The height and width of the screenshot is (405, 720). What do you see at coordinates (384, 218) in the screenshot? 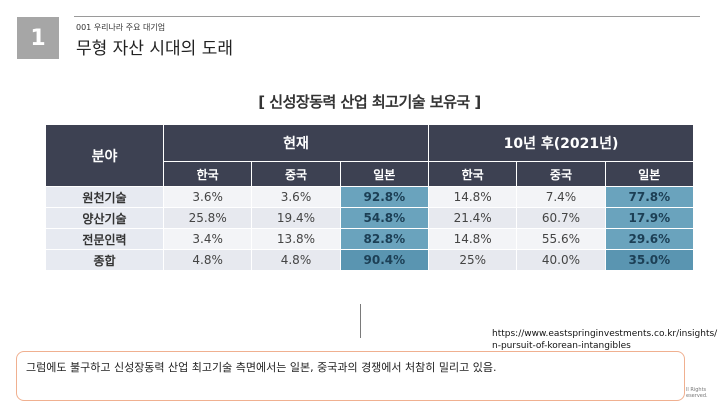
I see `table-cell-highlight: 54.8%` at bounding box center [384, 218].